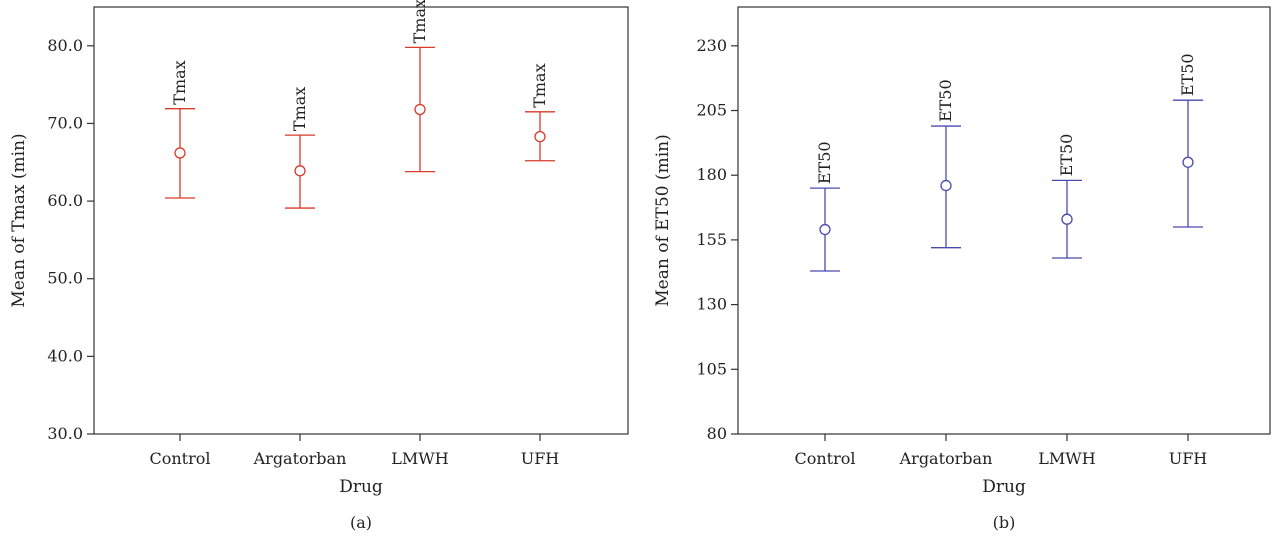 This screenshot has width=1274, height=541. What do you see at coordinates (19, 220) in the screenshot?
I see `y-axis-title: Mean of Tmax (min)` at bounding box center [19, 220].